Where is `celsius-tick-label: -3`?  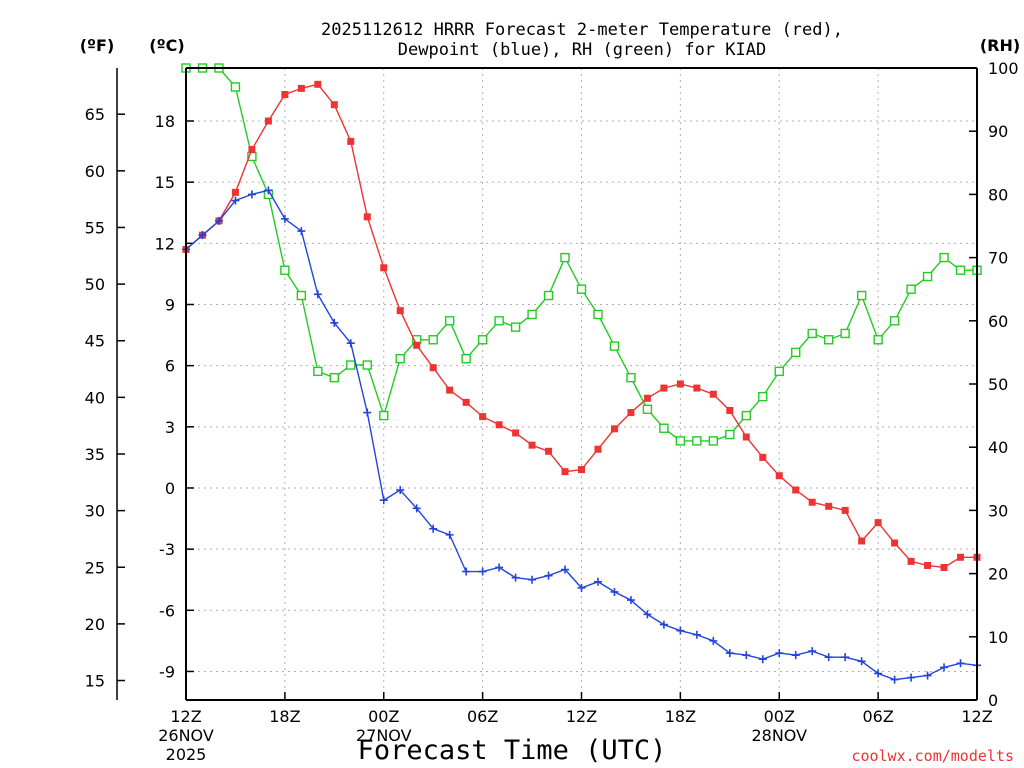
celsius-tick-label: -3 is located at coordinates (167, 549).